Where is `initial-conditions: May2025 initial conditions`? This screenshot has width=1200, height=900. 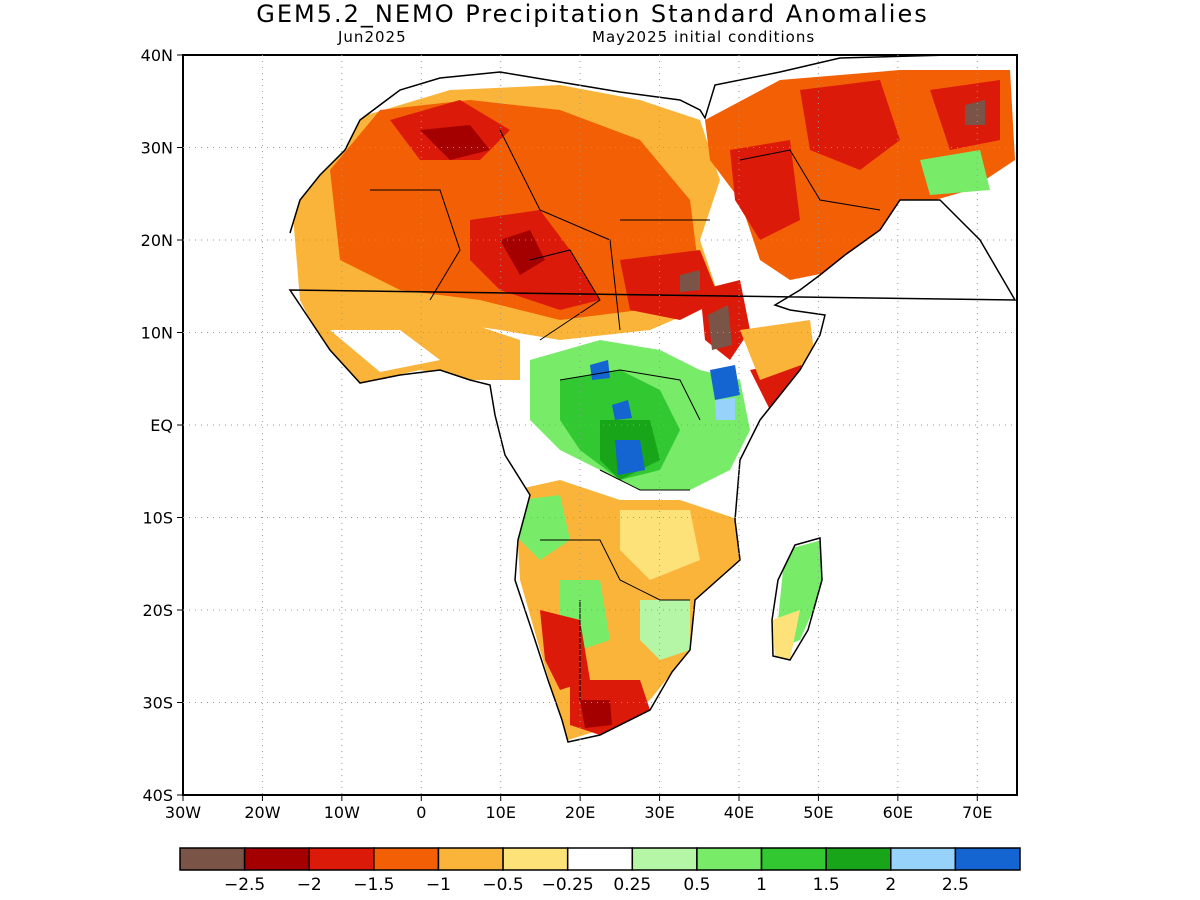 initial-conditions: May2025 initial conditions is located at coordinates (704, 37).